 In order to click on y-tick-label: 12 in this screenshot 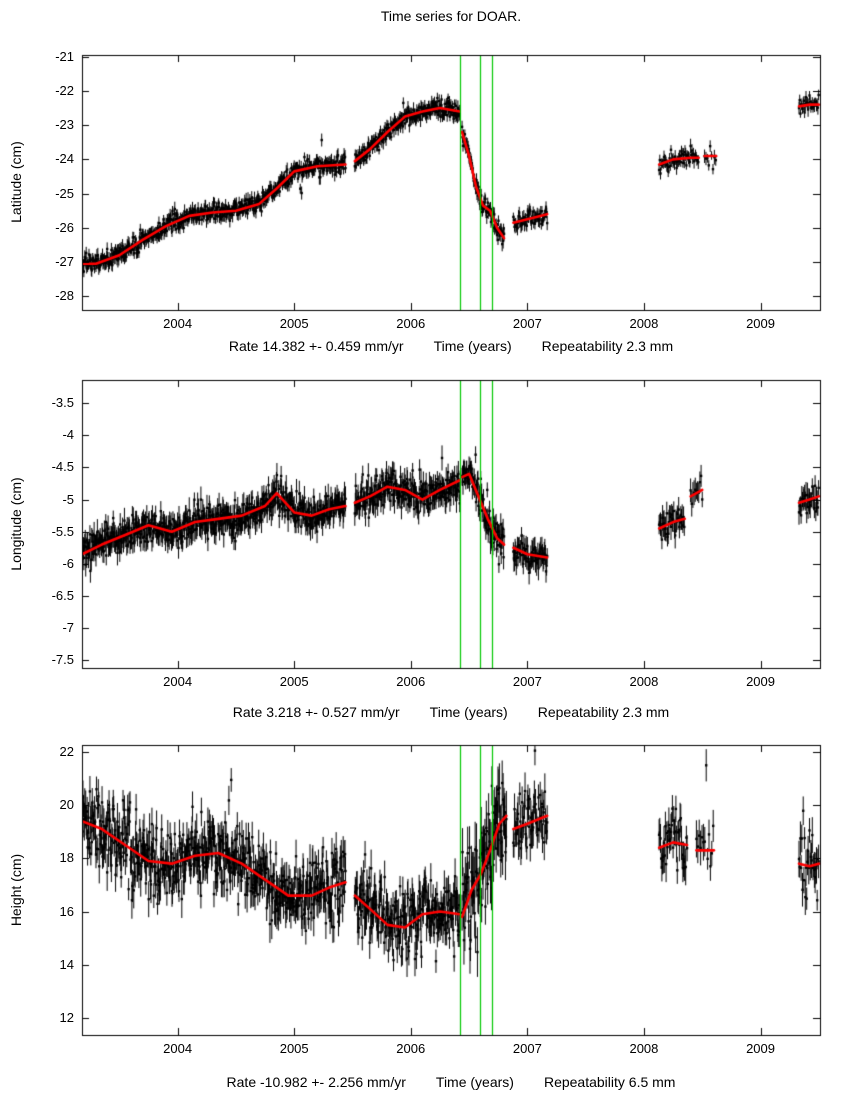, I will do `click(66, 1017)`.